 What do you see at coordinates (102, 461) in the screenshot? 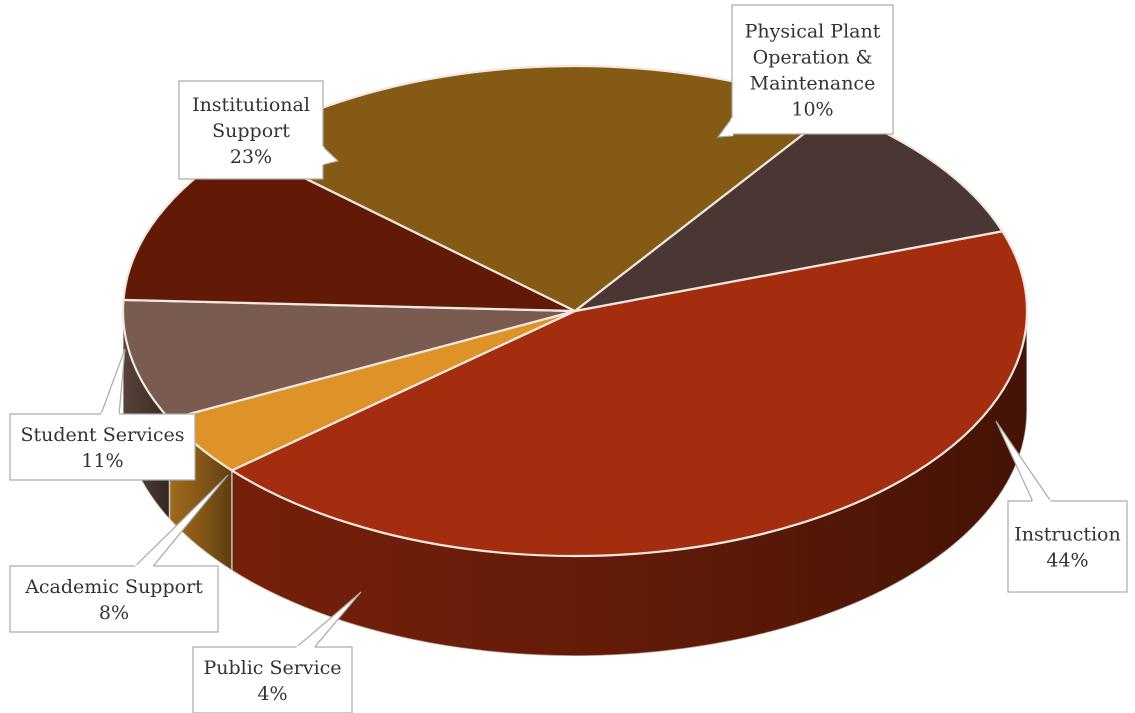
I see `callout-value-student-services: 11%` at bounding box center [102, 461].